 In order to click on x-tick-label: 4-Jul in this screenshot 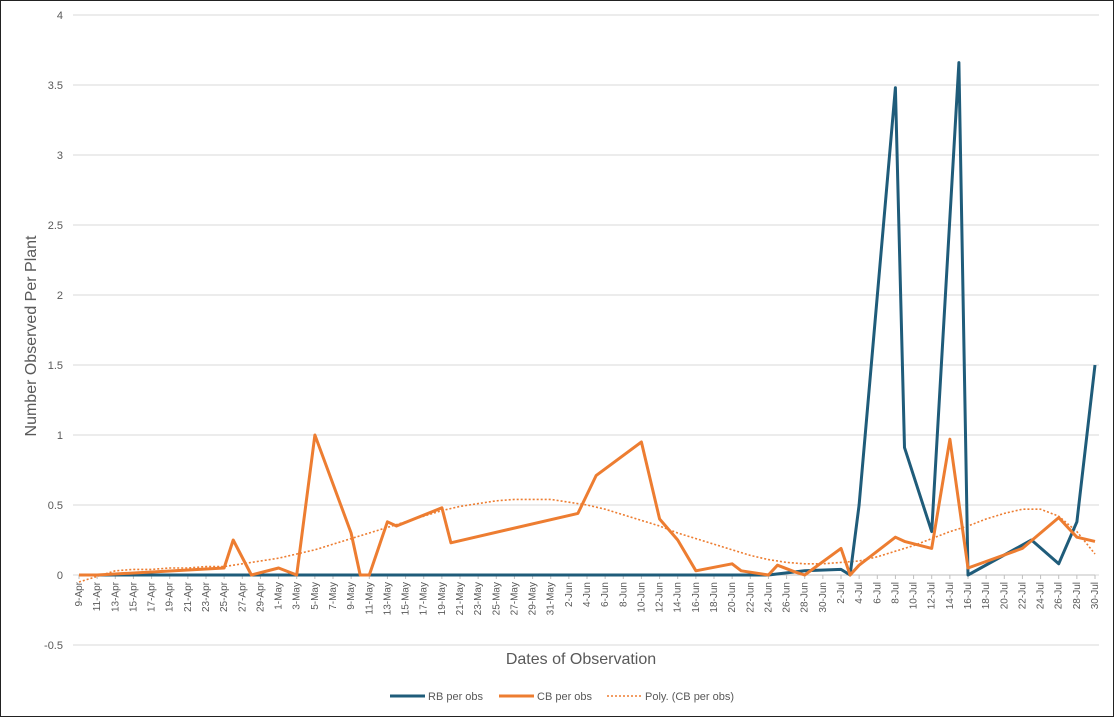, I will do `click(859, 593)`.